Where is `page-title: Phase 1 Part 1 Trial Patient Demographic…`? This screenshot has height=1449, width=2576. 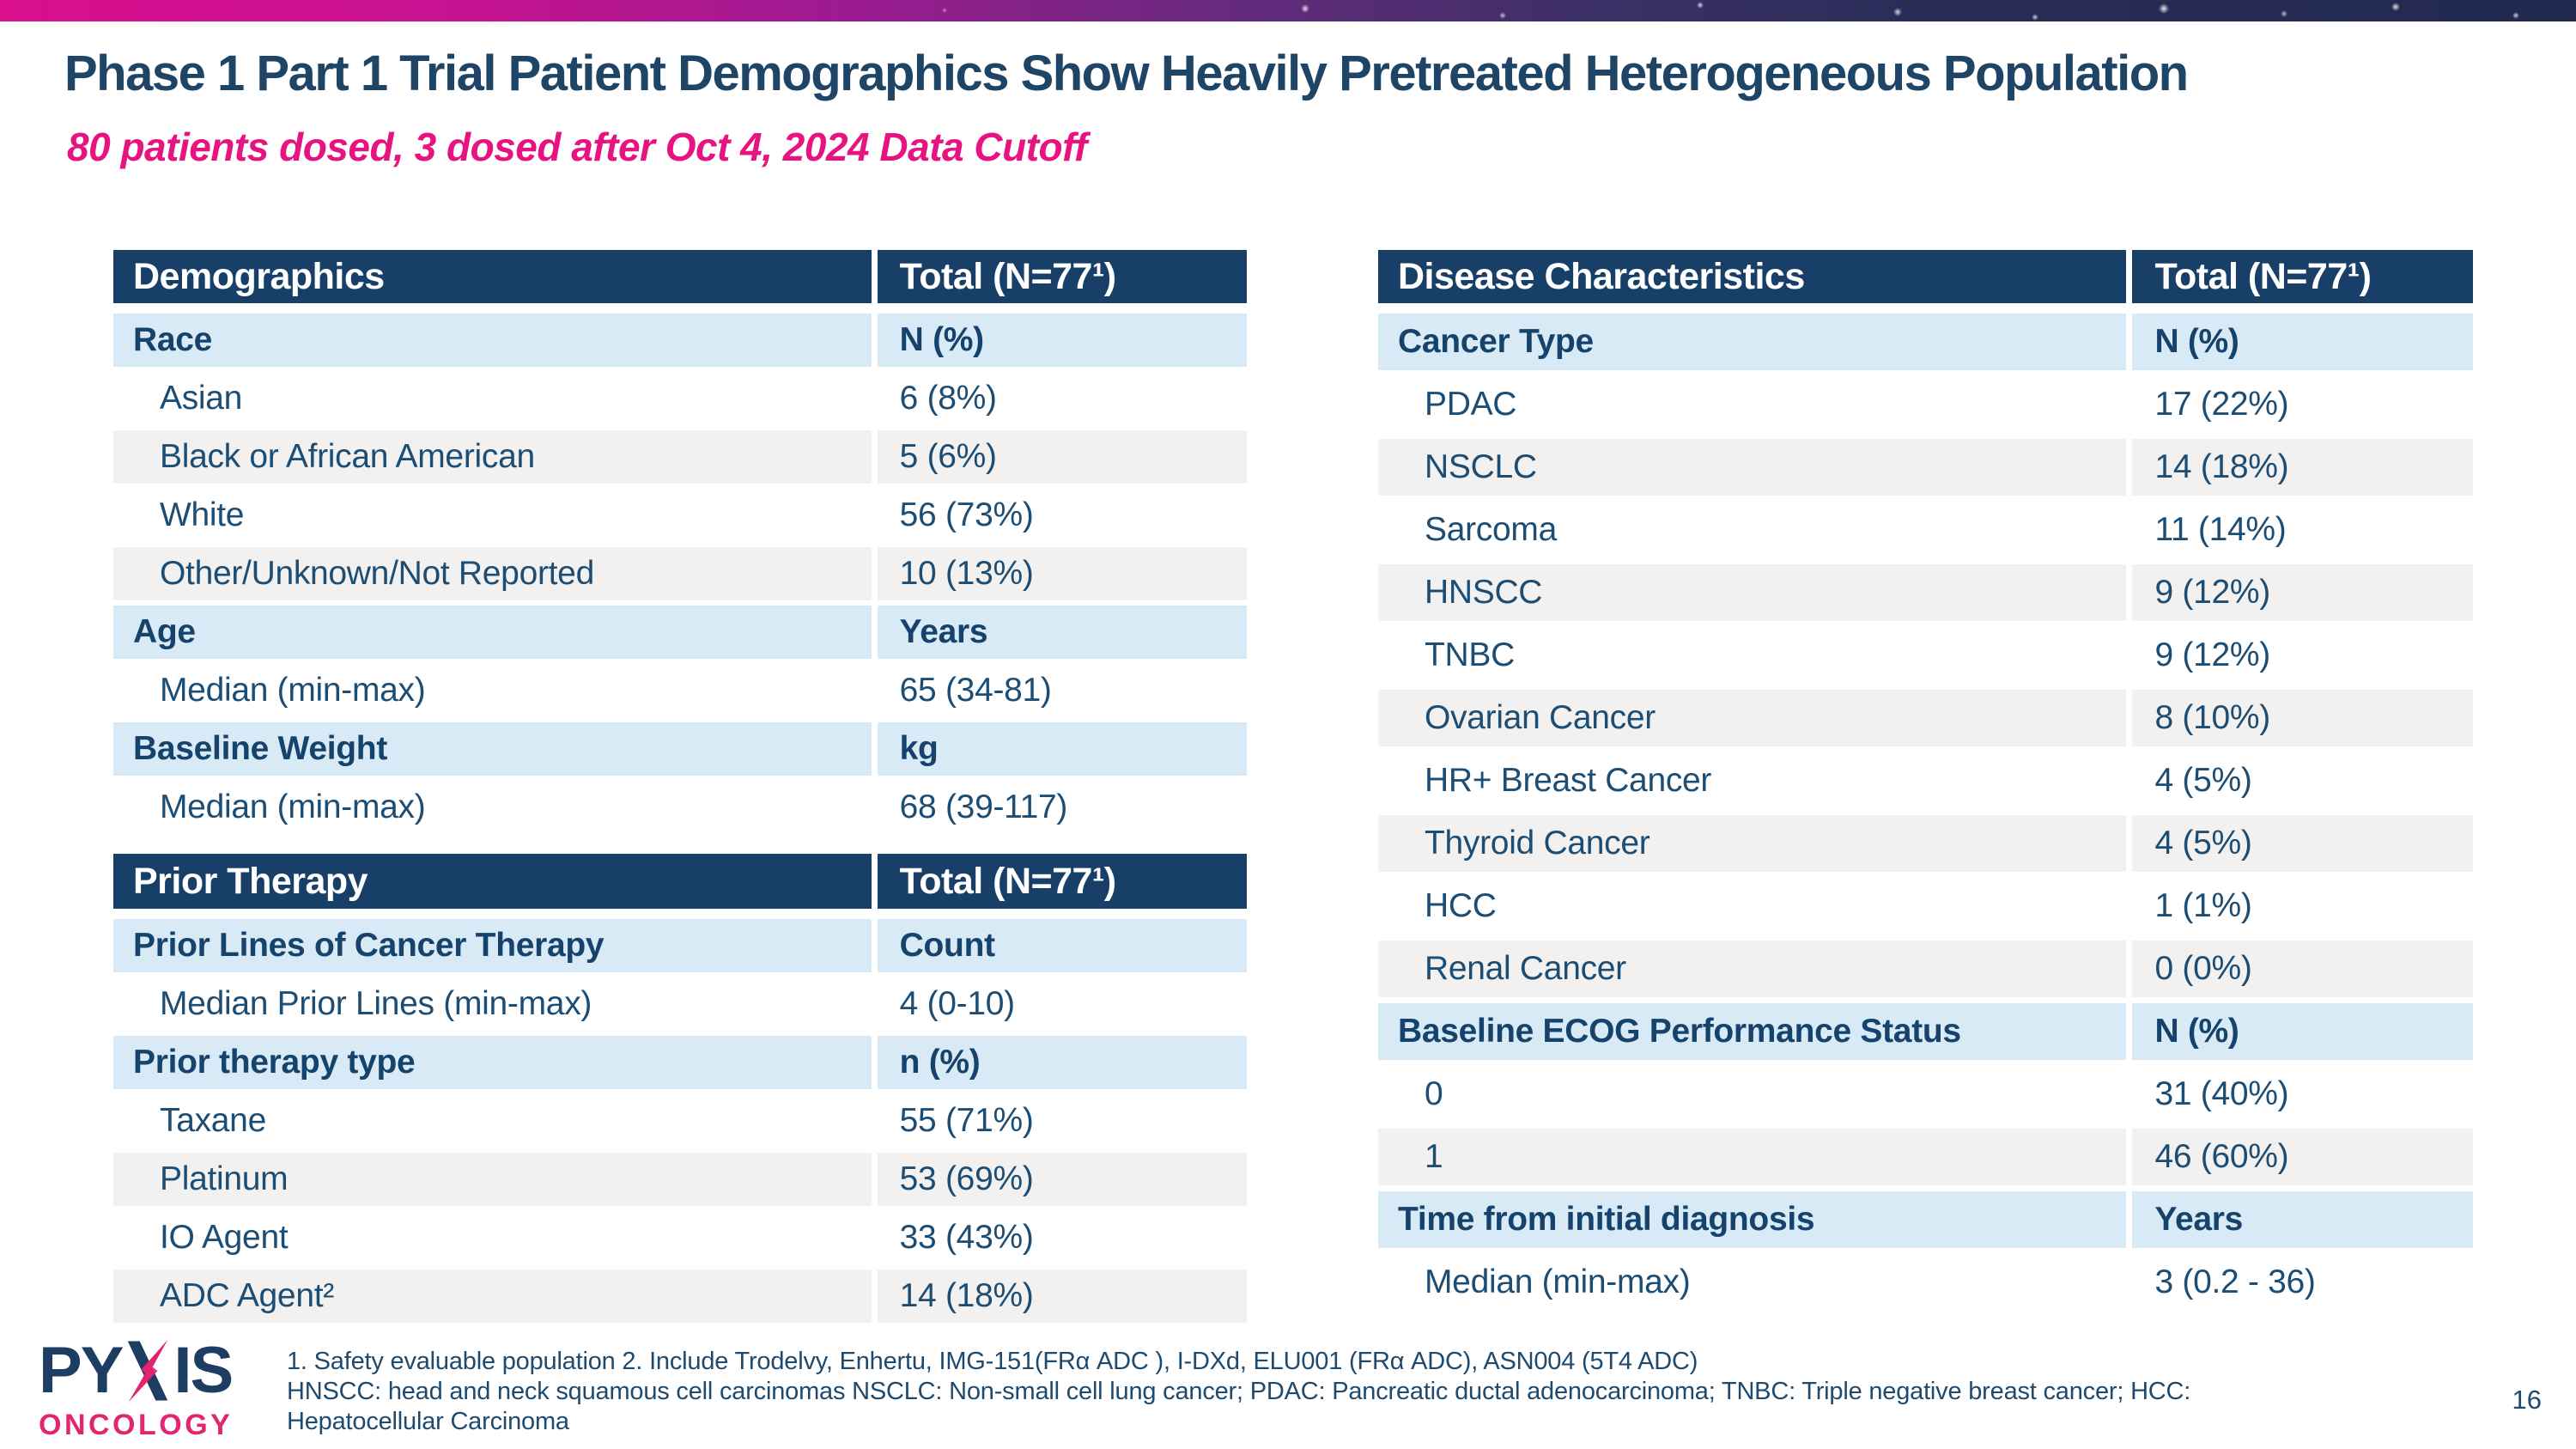 page-title: Phase 1 Part 1 Trial Patient Demographic… is located at coordinates (1126, 73).